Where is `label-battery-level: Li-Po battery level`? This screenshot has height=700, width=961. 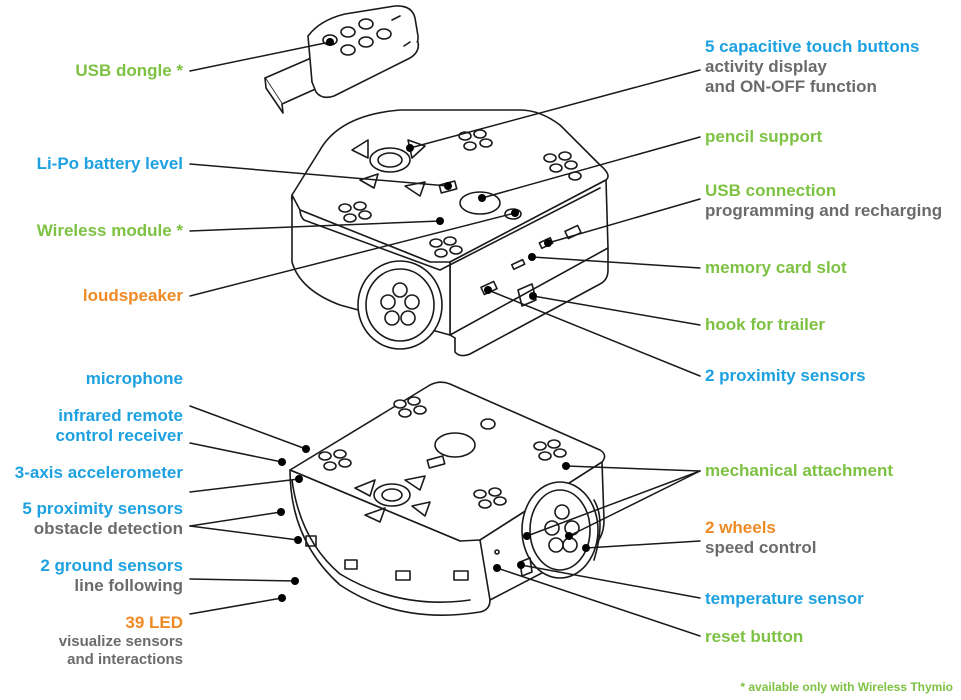
label-battery-level: Li-Po battery level is located at coordinates (109, 163).